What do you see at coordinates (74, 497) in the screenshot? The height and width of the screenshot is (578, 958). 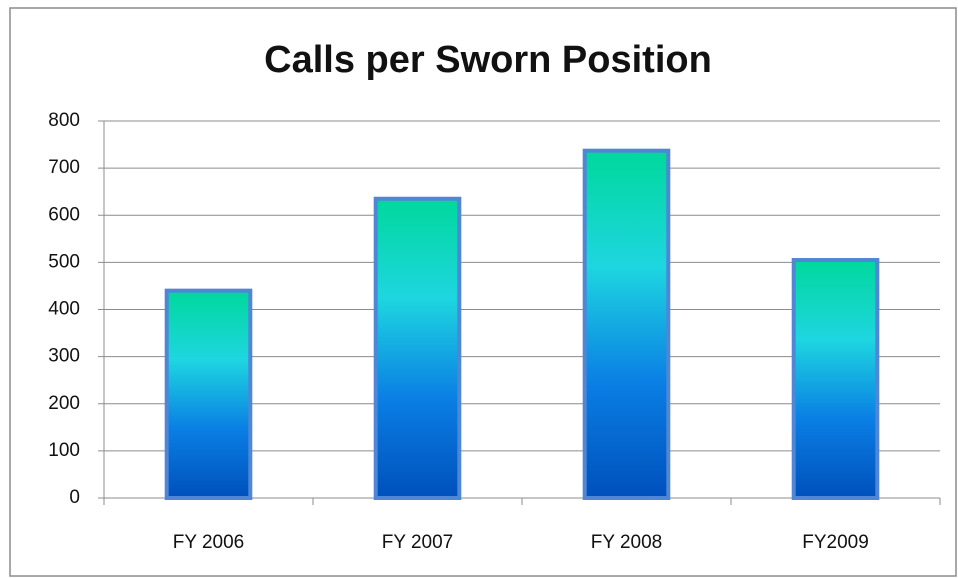 I see `y-tick-label: 0` at bounding box center [74, 497].